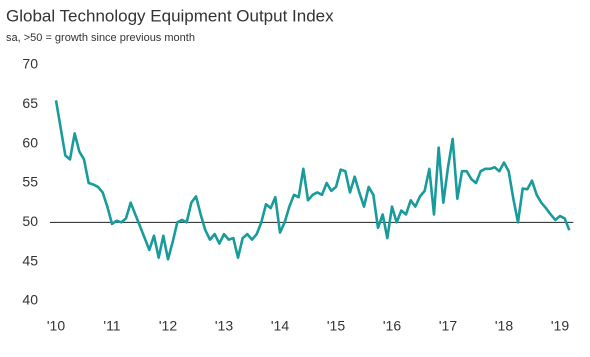 Image resolution: width=590 pixels, height=357 pixels. I want to click on x-tick-label: '18, so click(504, 326).